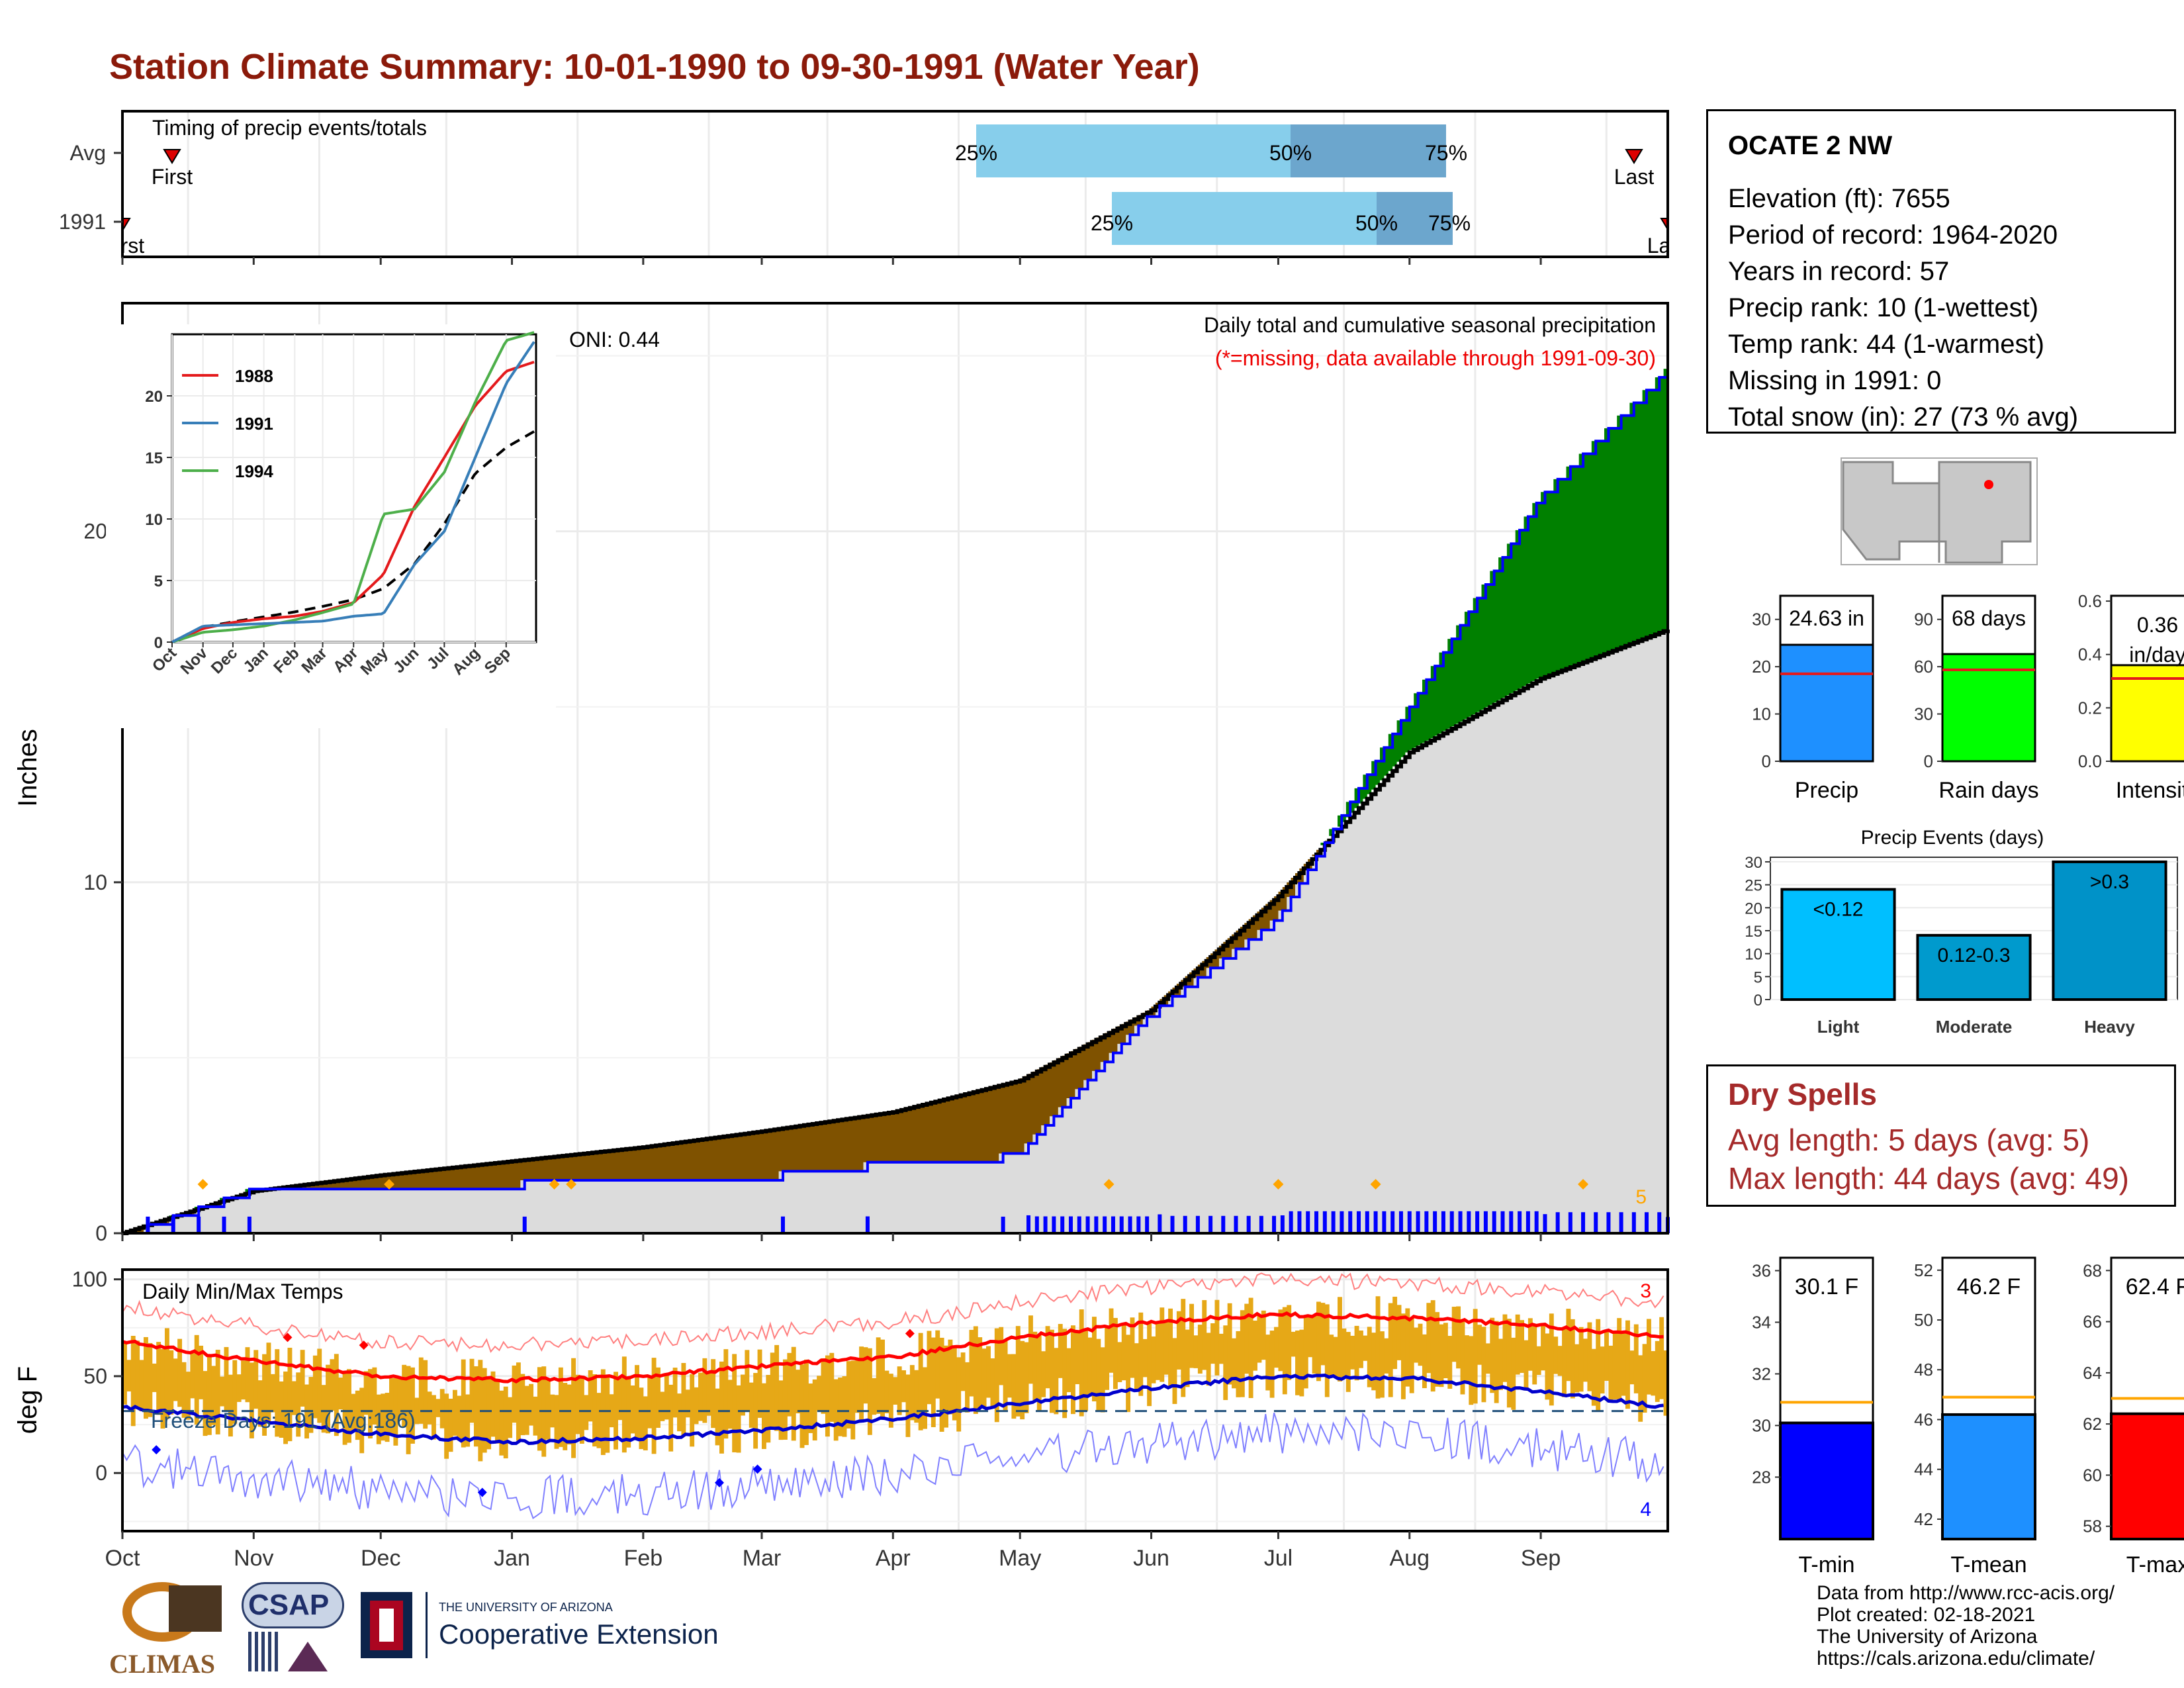 This screenshot has height=1688, width=2184. What do you see at coordinates (1928, 1178) in the screenshot?
I see `dry-max-length: Max length: 44 days (avg: 49)` at bounding box center [1928, 1178].